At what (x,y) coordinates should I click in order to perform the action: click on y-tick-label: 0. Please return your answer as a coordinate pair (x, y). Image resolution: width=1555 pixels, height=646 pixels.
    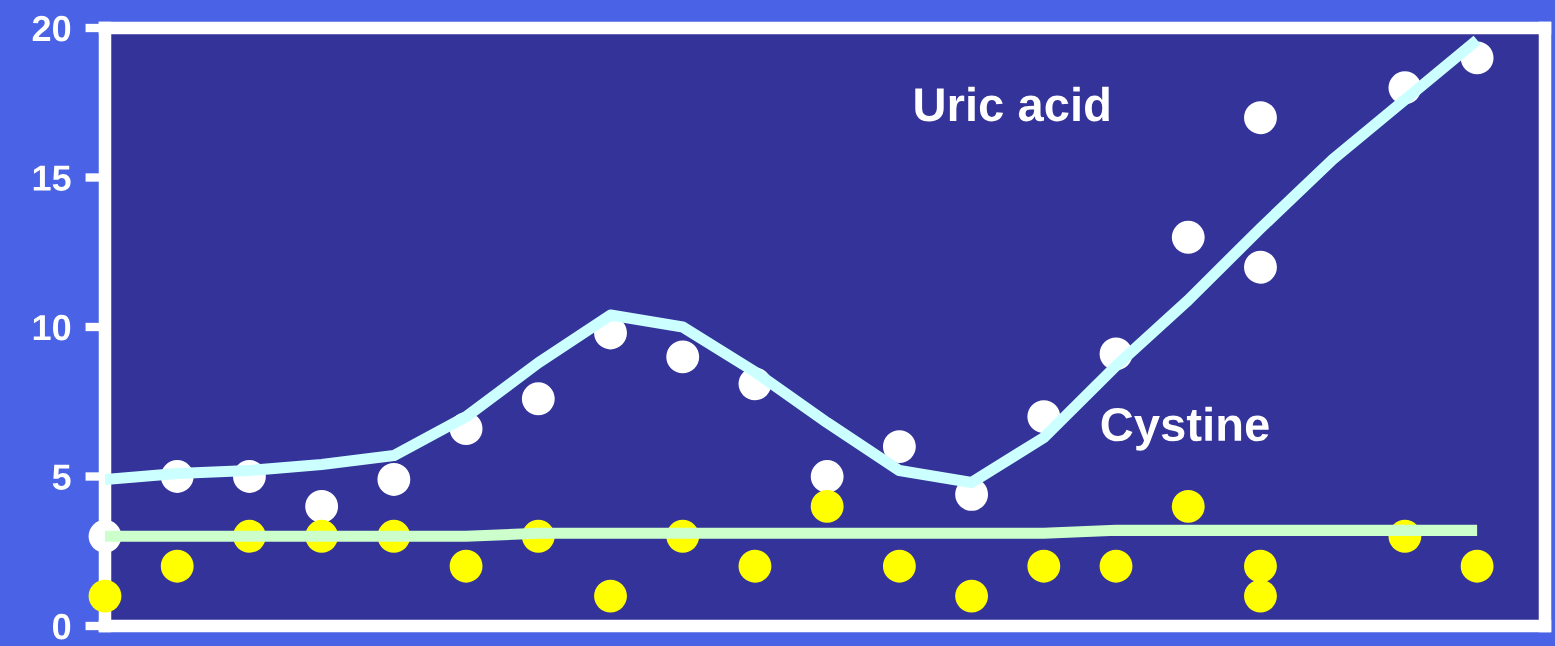
    Looking at the image, I should click on (62, 626).